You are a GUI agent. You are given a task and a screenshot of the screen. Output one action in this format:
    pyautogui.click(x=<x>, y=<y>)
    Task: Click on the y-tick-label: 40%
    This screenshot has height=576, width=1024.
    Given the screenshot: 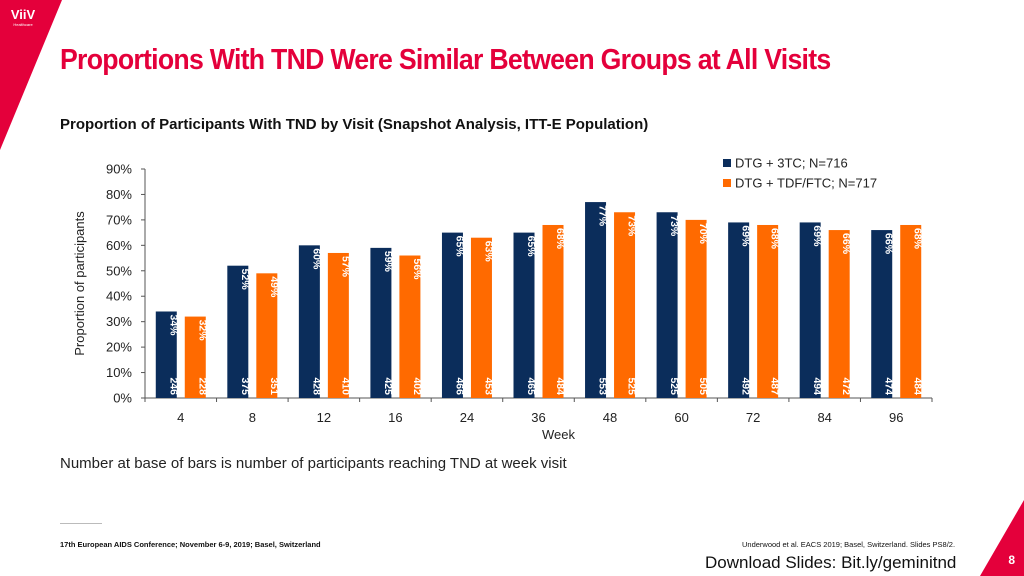 What is the action you would take?
    pyautogui.click(x=119, y=296)
    